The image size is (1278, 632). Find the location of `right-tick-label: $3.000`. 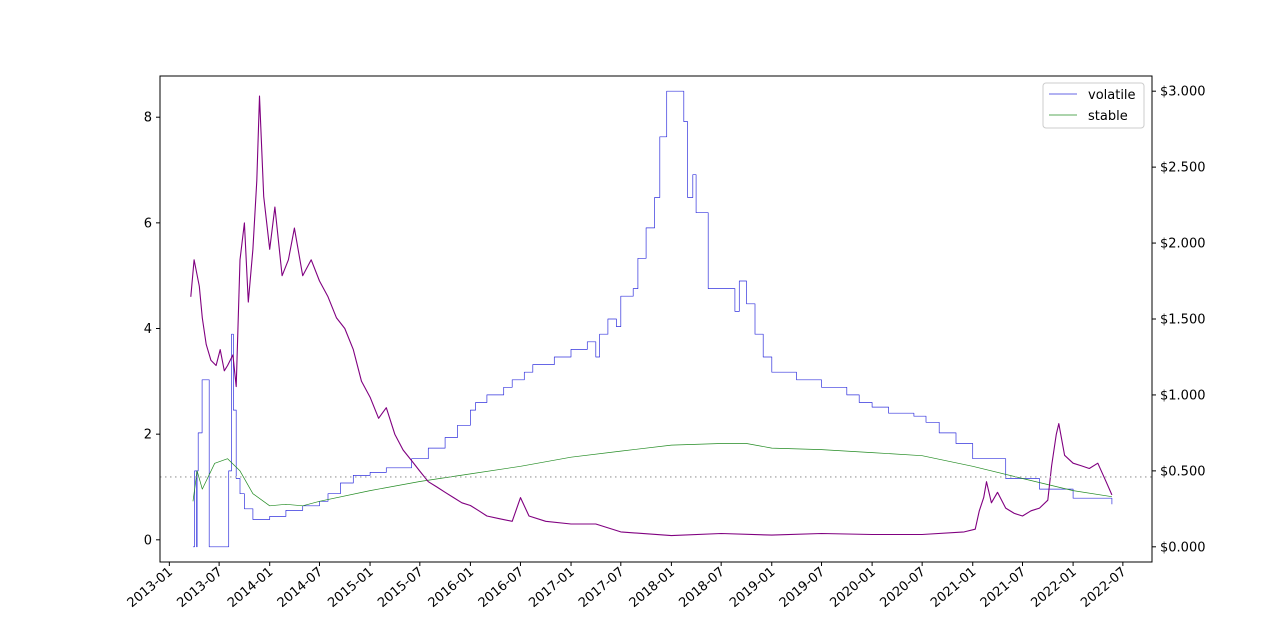

right-tick-label: $3.000 is located at coordinates (1183, 92).